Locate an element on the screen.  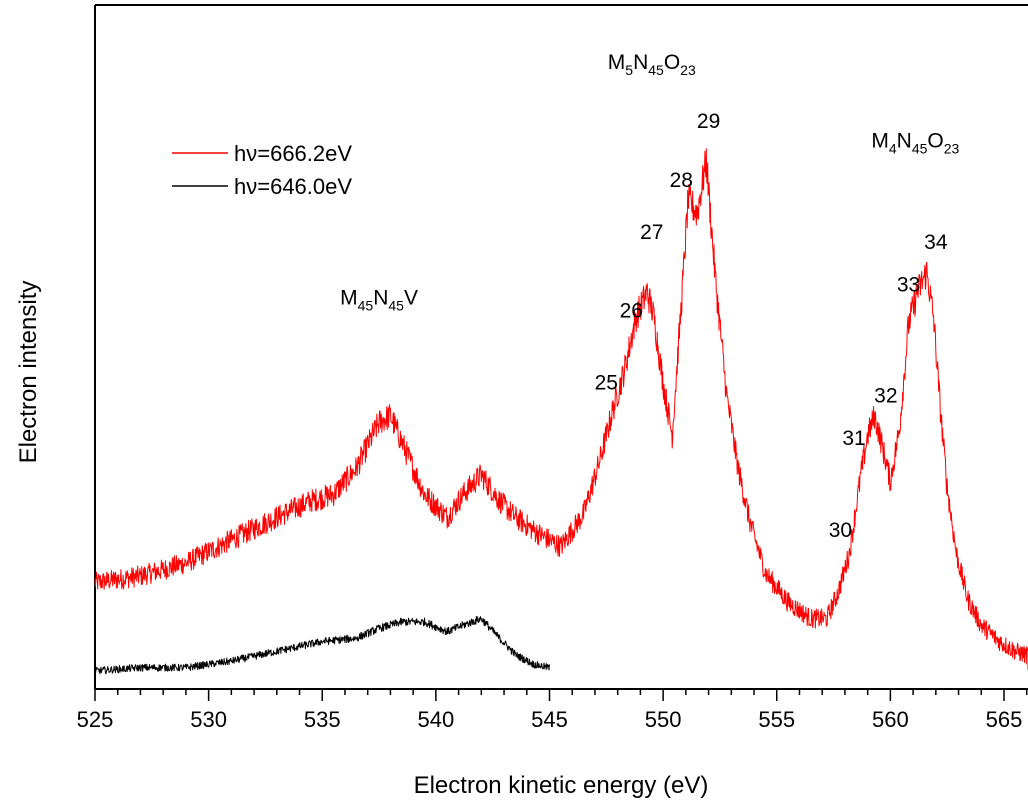
x-tick-label: 535 is located at coordinates (322, 719).